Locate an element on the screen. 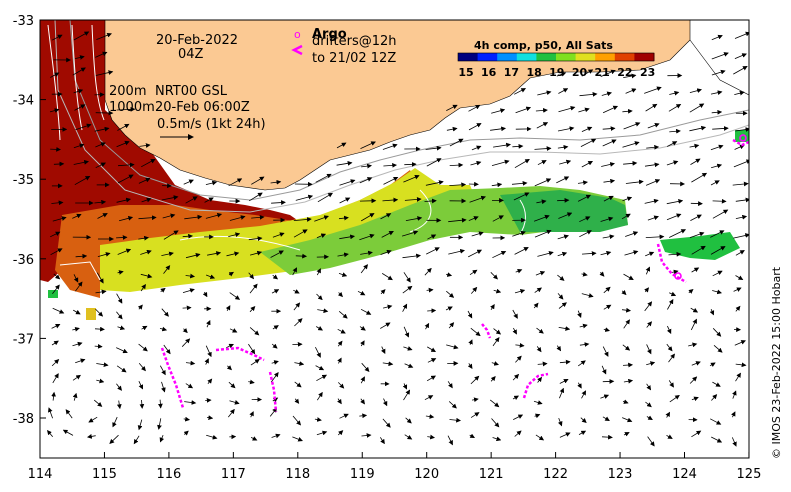  x-tick-label: 118 is located at coordinates (297, 474).